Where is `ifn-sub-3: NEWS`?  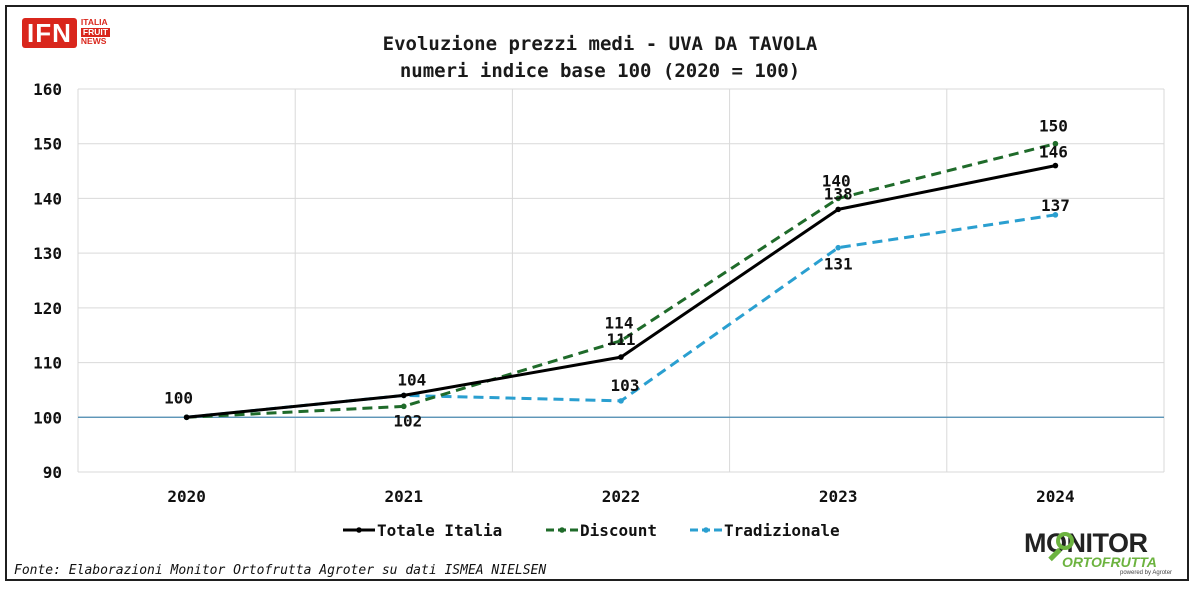
ifn-sub-3: NEWS is located at coordinates (93, 41).